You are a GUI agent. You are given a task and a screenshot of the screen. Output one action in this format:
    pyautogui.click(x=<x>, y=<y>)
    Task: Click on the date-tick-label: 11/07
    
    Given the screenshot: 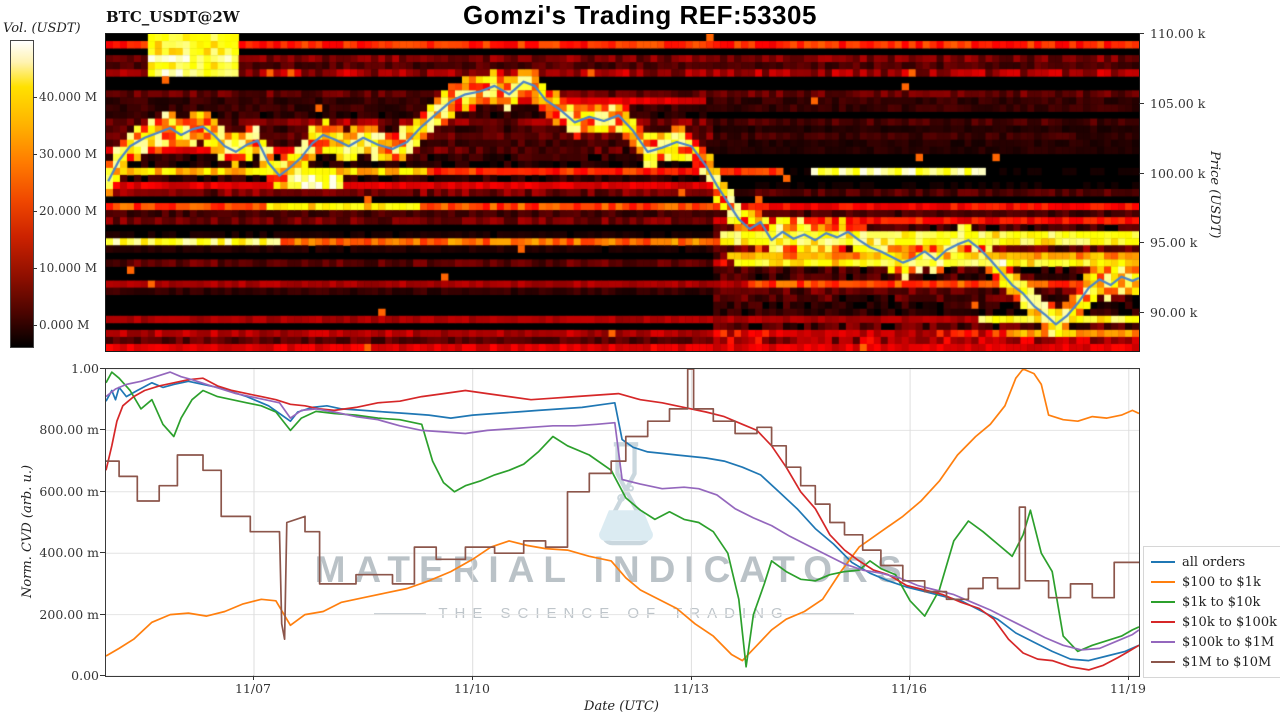 What is the action you would take?
    pyautogui.click(x=253, y=688)
    